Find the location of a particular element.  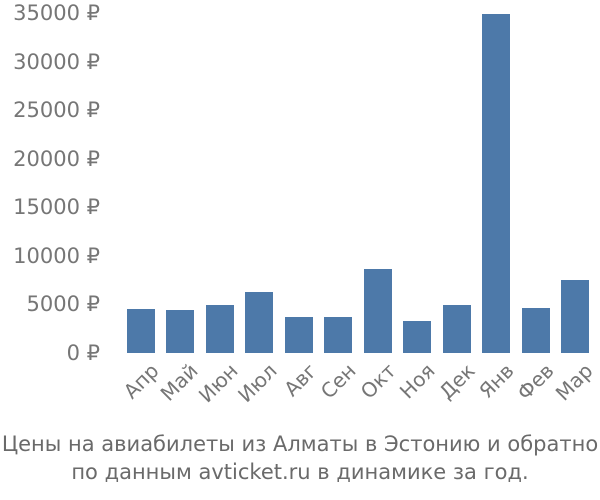

bar-Янв is located at coordinates (496, 183).